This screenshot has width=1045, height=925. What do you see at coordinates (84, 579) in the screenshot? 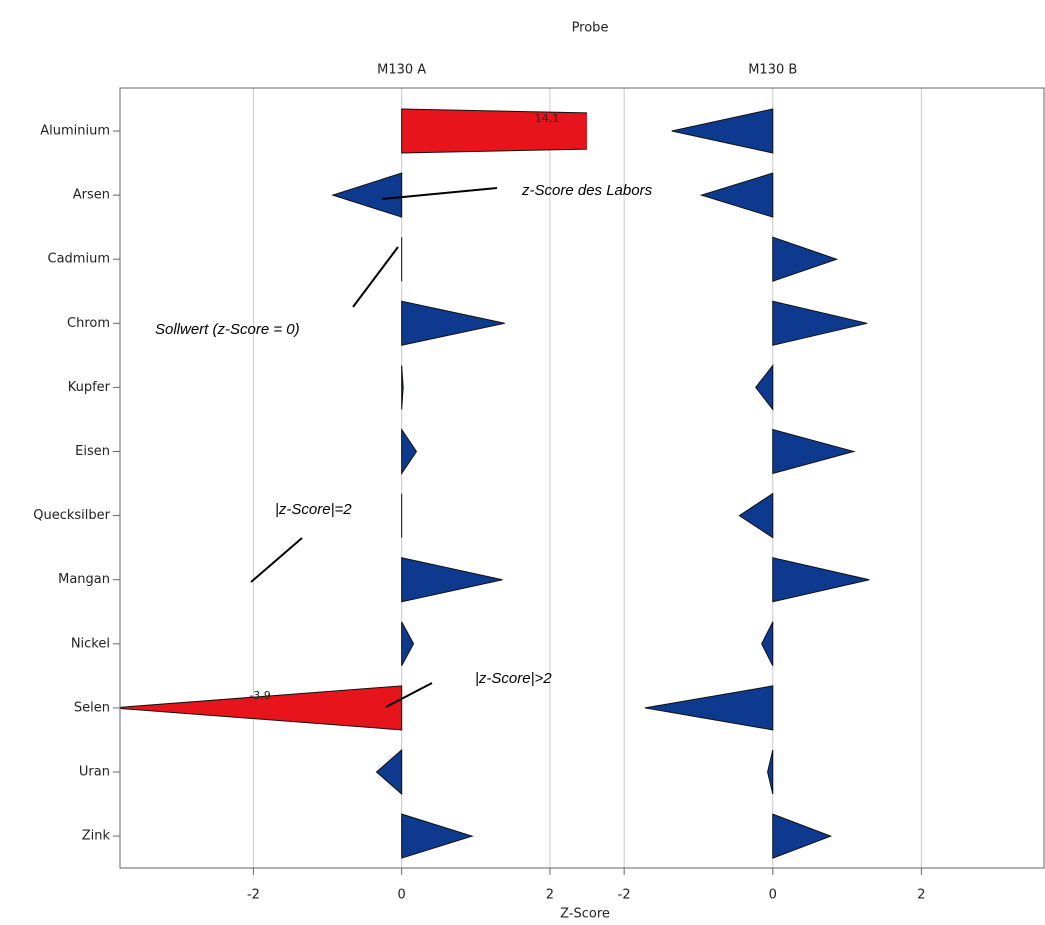
I see `y-tick-label: Mangan` at bounding box center [84, 579].